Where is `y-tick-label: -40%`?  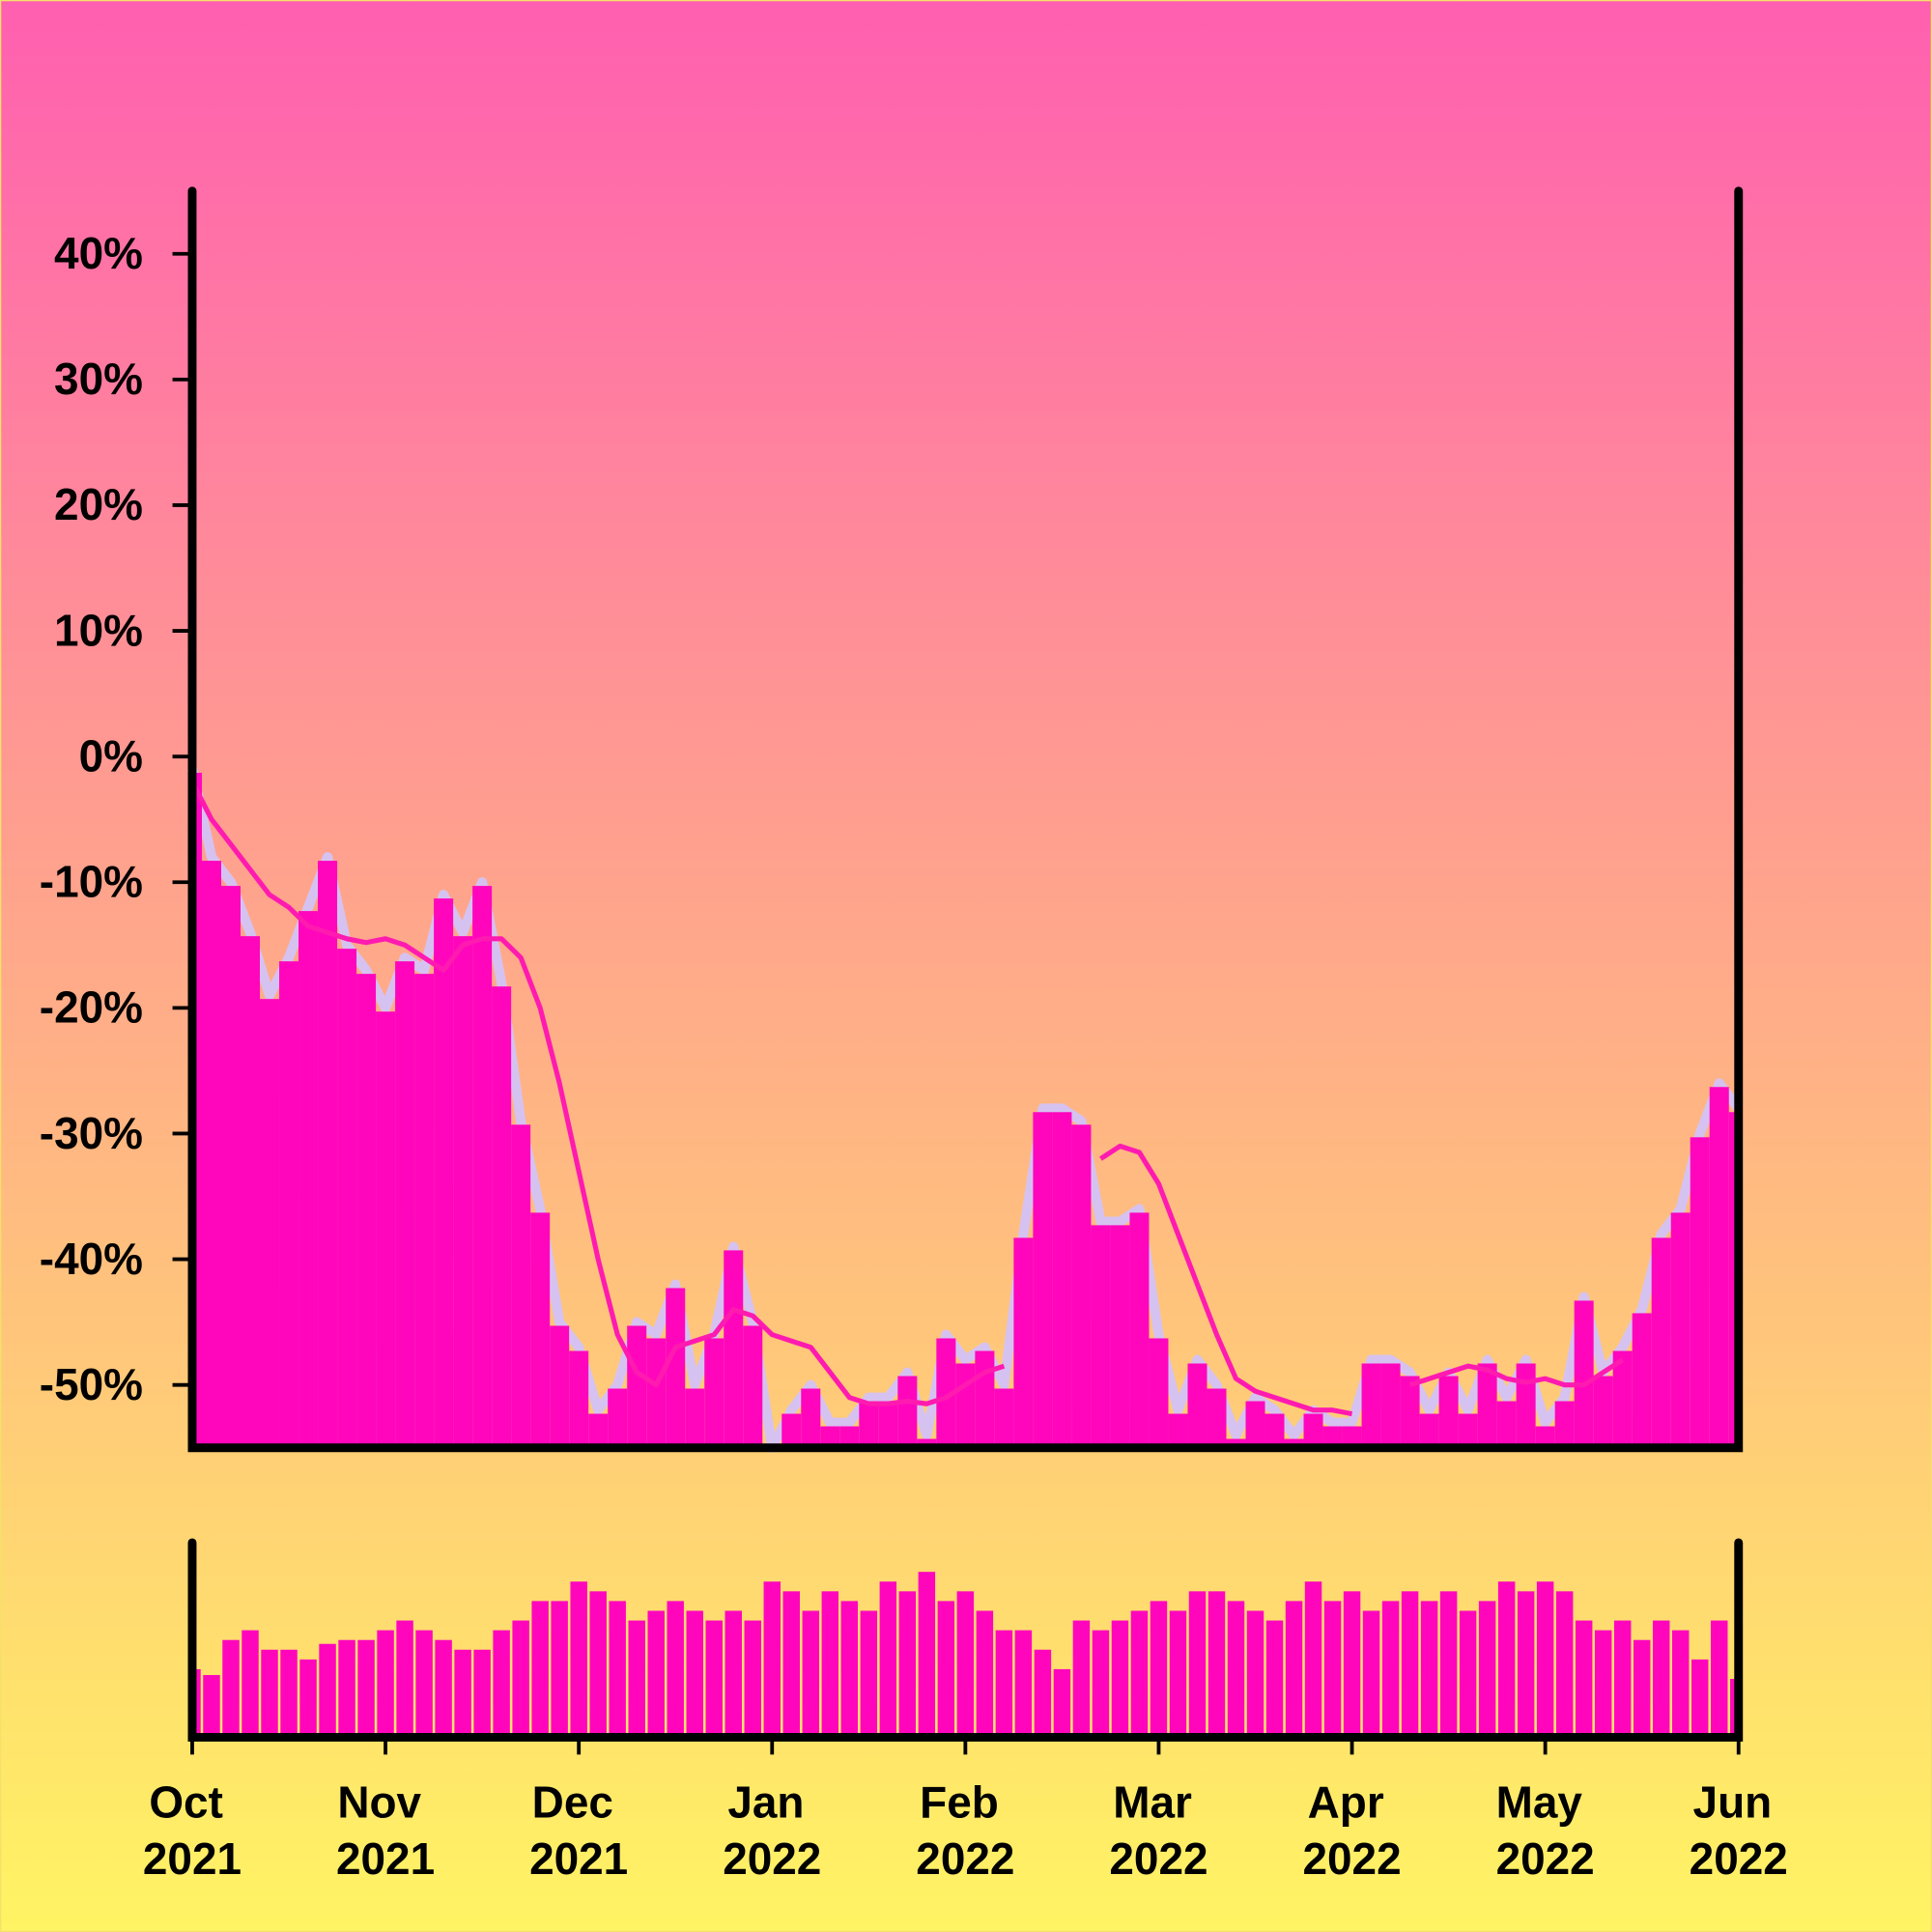 y-tick-label: -40% is located at coordinates (91, 1259).